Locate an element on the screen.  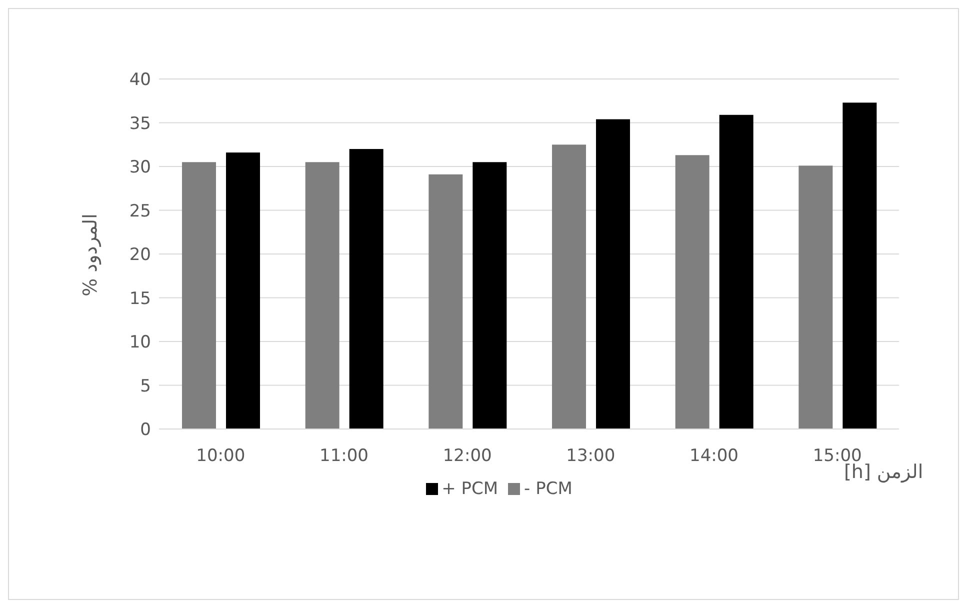
x-tick-label: 13:00 is located at coordinates (591, 456).